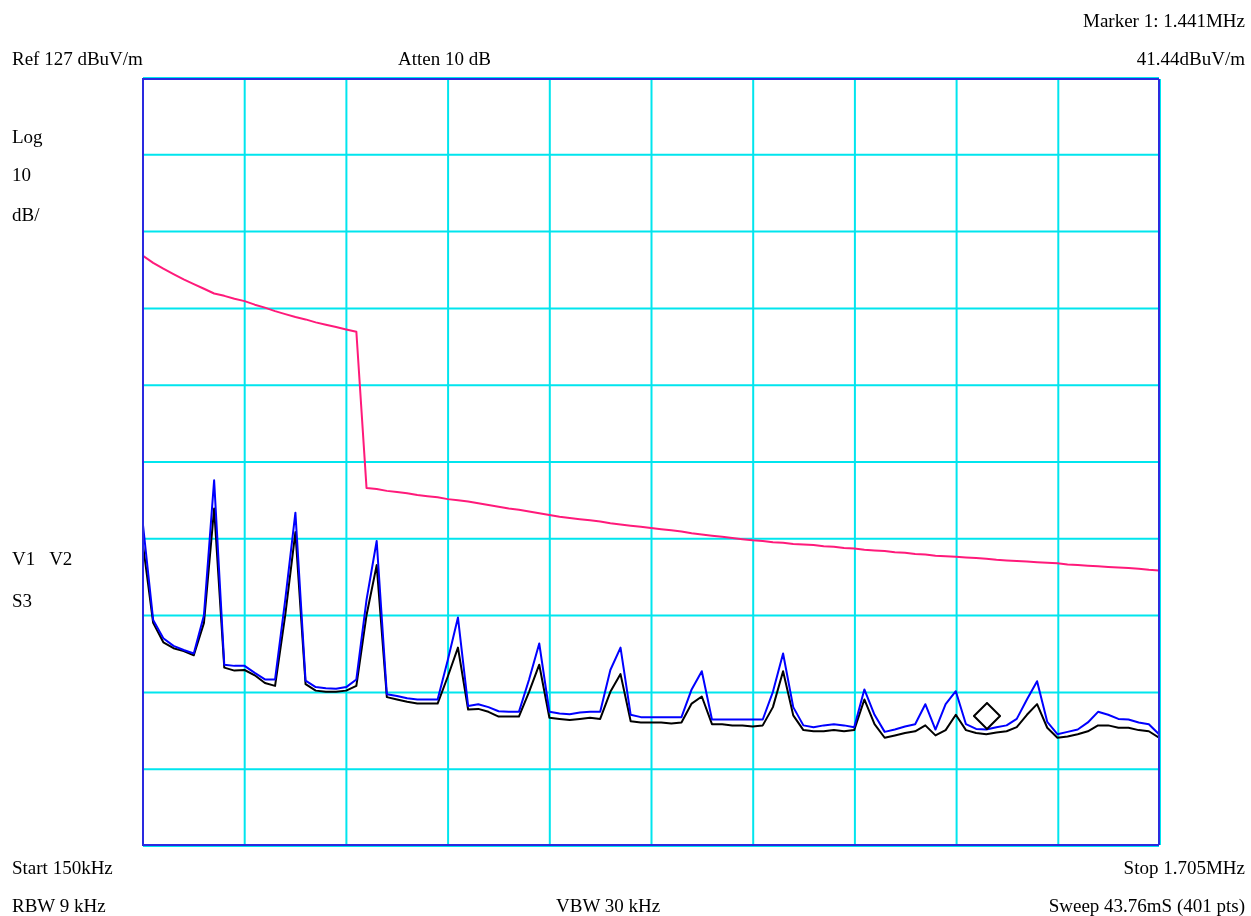  I want to click on text: Stop 1.705MHz, so click(1184, 868).